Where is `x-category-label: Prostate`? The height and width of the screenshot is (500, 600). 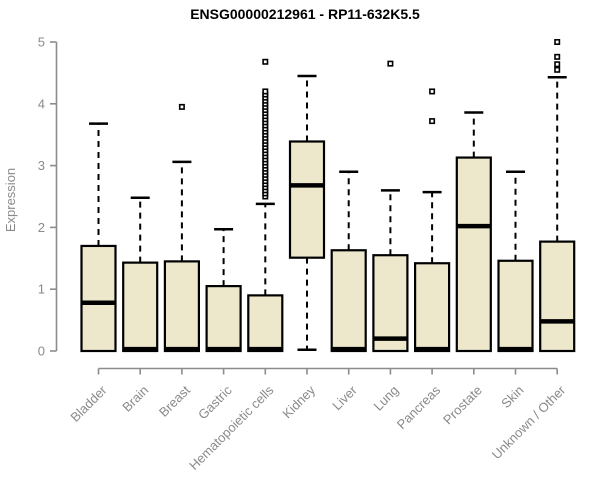
x-category-label: Prostate is located at coordinates (462, 405).